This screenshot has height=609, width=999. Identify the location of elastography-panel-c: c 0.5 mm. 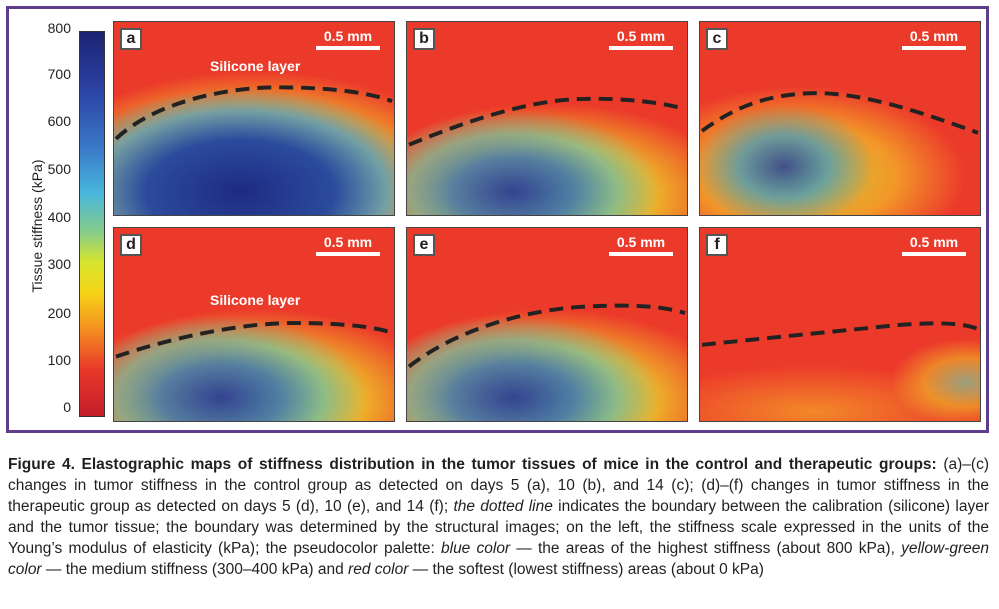
(840, 118).